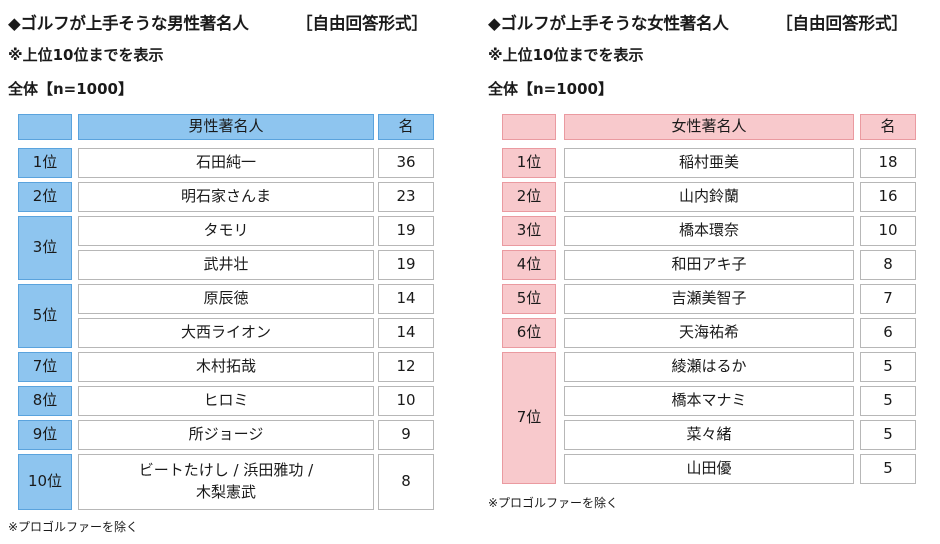 The image size is (940, 544). I want to click on male-name-line: 木梨憲武, so click(225, 492).